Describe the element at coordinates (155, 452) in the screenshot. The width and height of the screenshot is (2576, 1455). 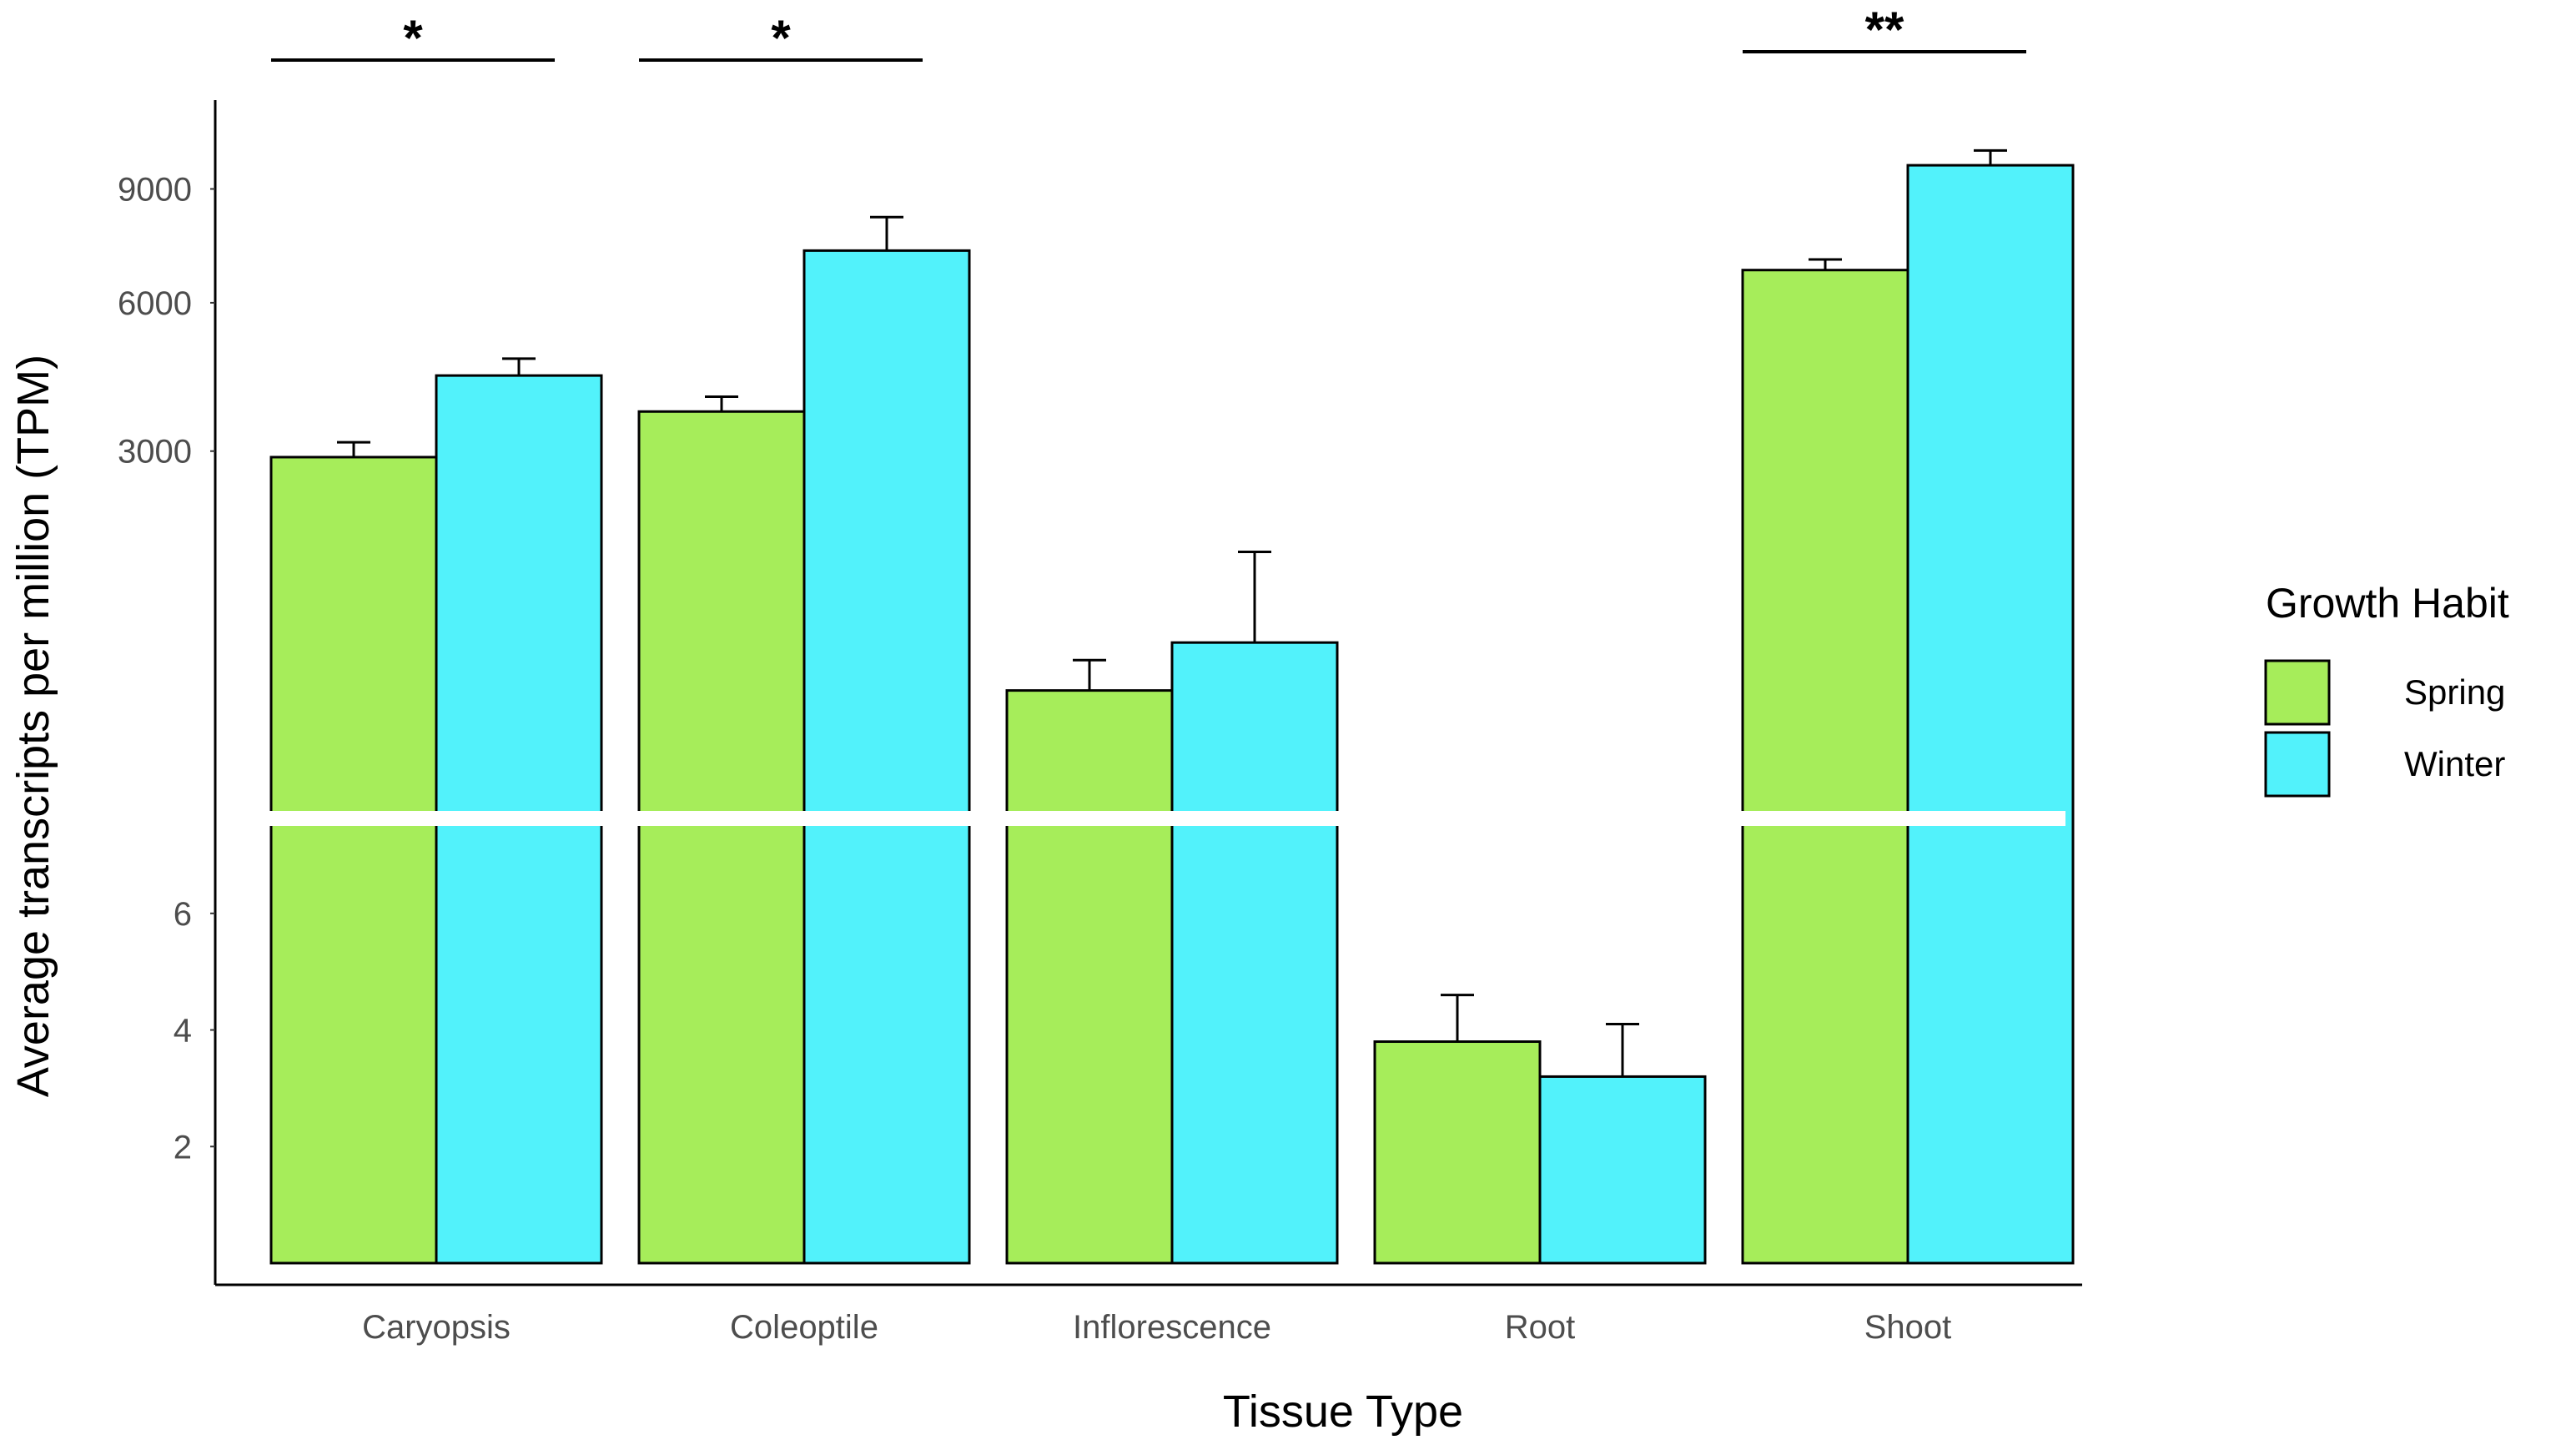
I see `y-tick-label: 3000` at that location.